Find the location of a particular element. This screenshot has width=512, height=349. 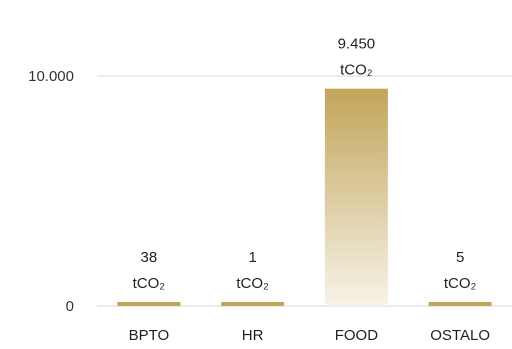

bar-bpto is located at coordinates (149, 304).